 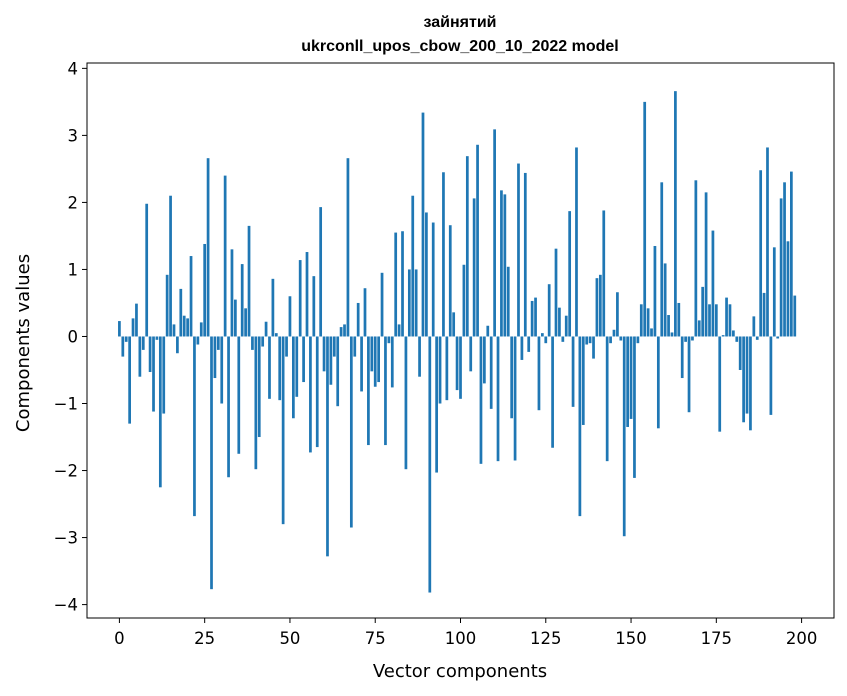 What do you see at coordinates (465, 633) in the screenshot?
I see `x-axis: 0 25 50 75 100 125 150 175 200` at bounding box center [465, 633].